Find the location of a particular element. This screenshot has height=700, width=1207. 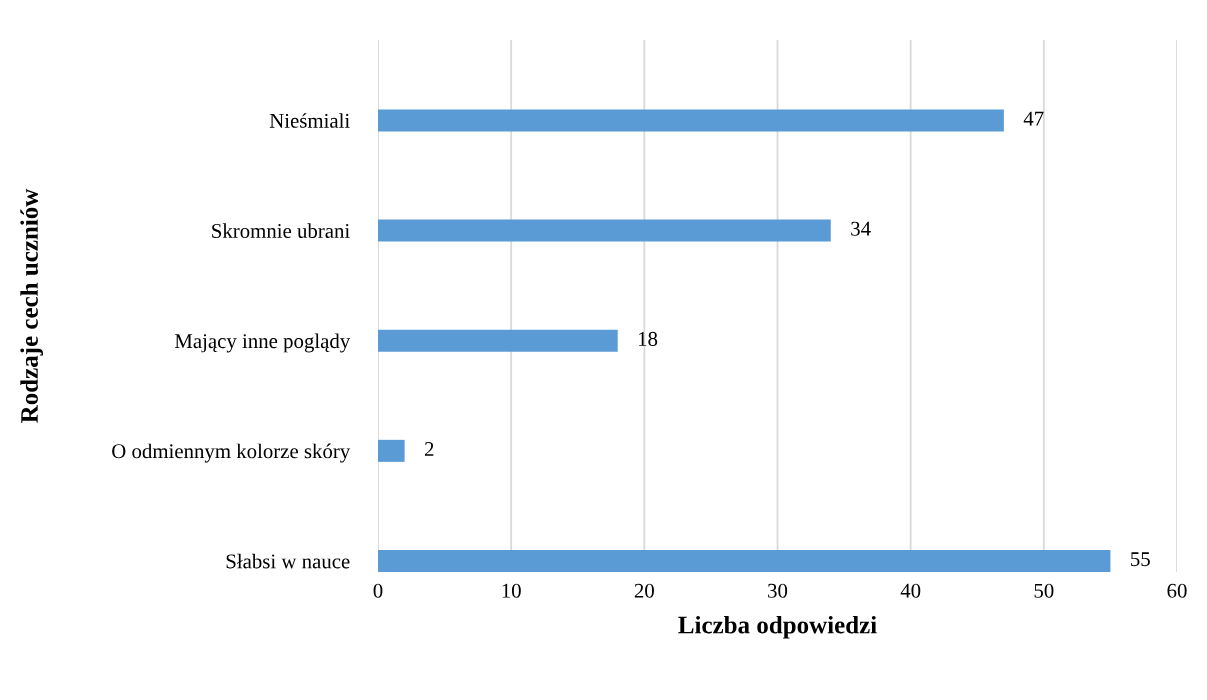

data-label: 47 is located at coordinates (1033, 118).